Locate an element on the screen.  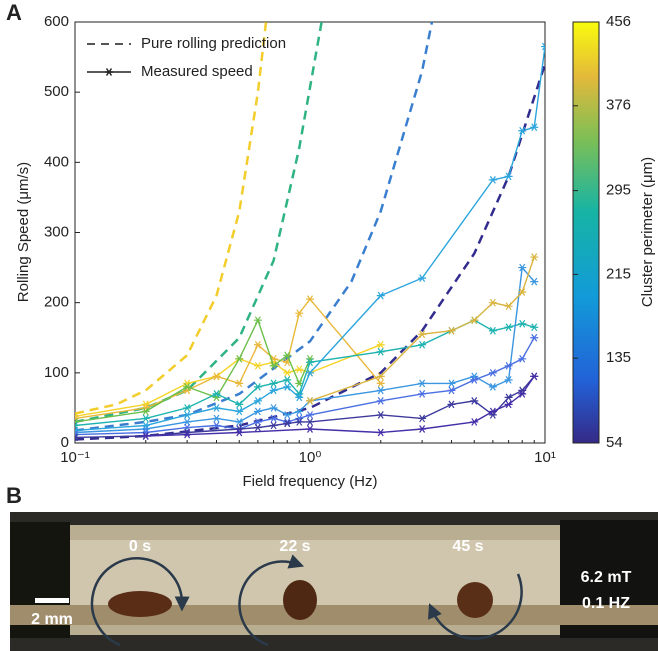
y-tick-label: 600 is located at coordinates (56, 21).